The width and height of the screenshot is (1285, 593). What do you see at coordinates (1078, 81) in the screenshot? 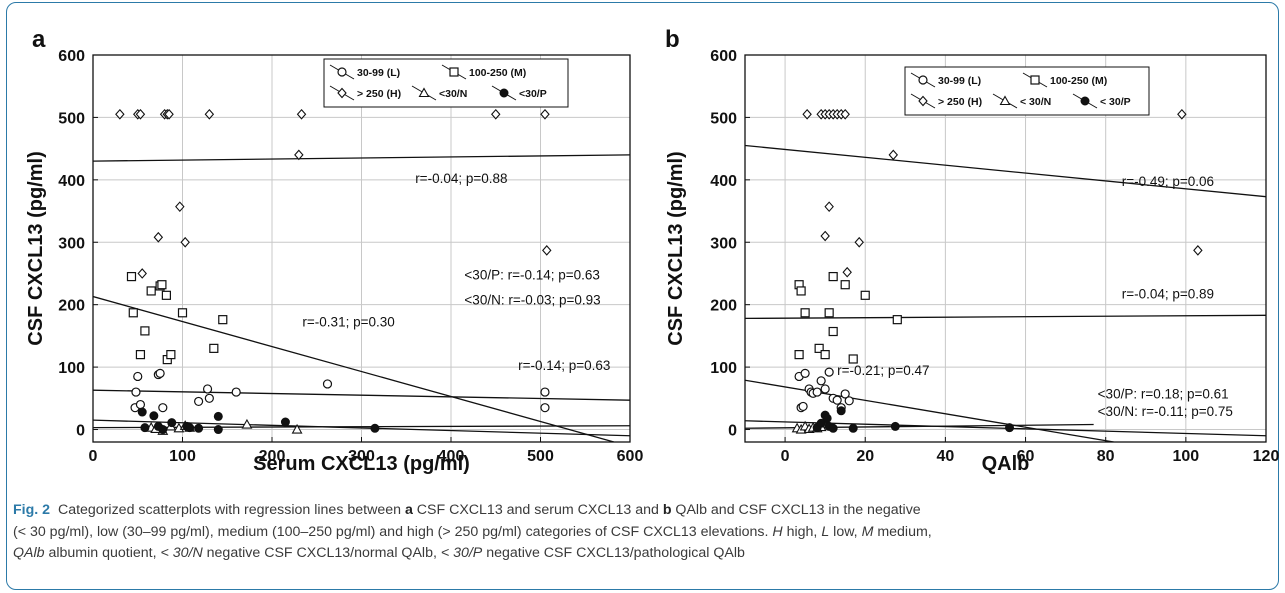
I see `legend-label: 100-250 (M)` at bounding box center [1078, 81].